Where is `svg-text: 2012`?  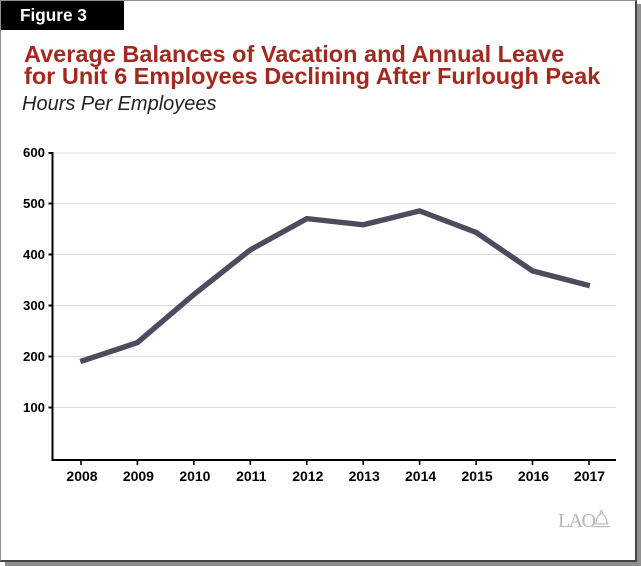
svg-text: 2012 is located at coordinates (307, 476).